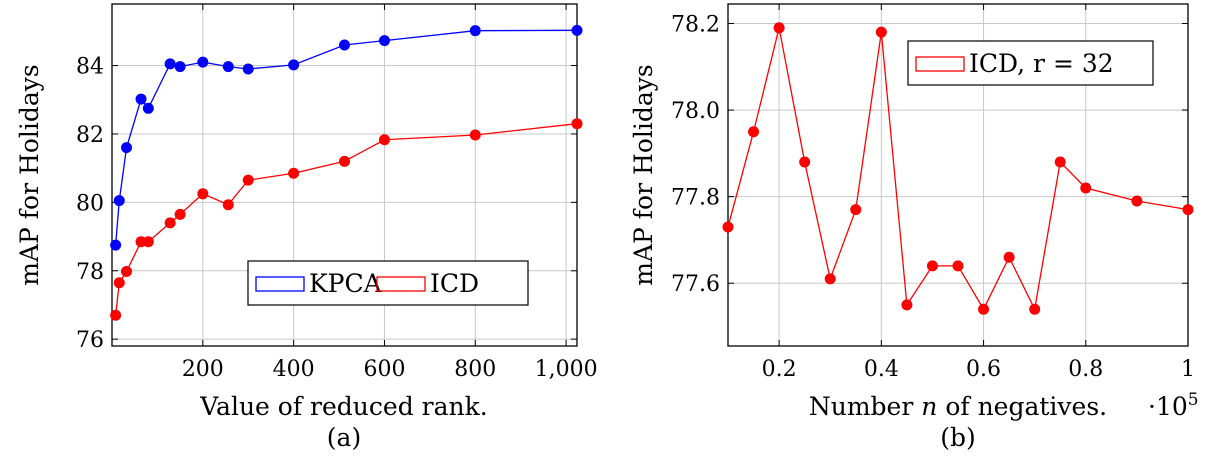 The height and width of the screenshot is (461, 1208). I want to click on y-tick-label: 78, so click(90, 272).